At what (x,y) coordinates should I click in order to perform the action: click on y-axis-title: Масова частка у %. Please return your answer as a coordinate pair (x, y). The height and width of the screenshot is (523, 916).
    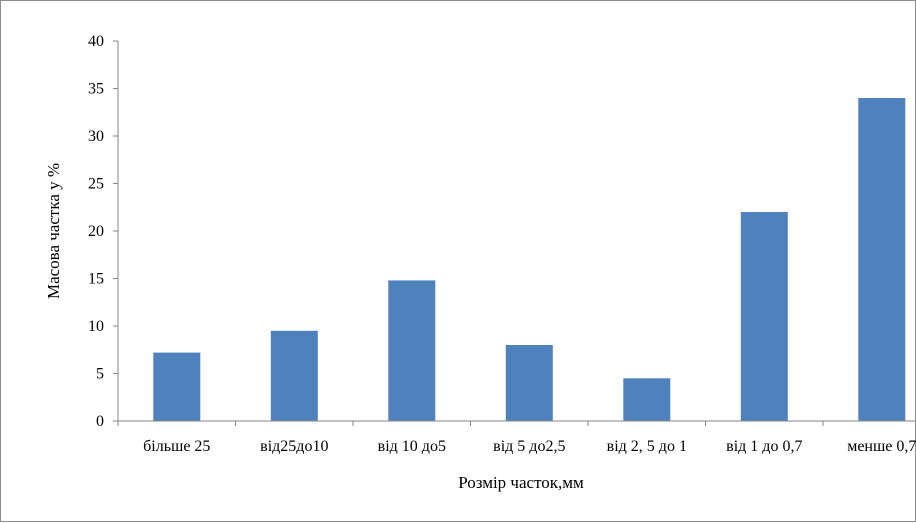
    Looking at the image, I should click on (53, 231).